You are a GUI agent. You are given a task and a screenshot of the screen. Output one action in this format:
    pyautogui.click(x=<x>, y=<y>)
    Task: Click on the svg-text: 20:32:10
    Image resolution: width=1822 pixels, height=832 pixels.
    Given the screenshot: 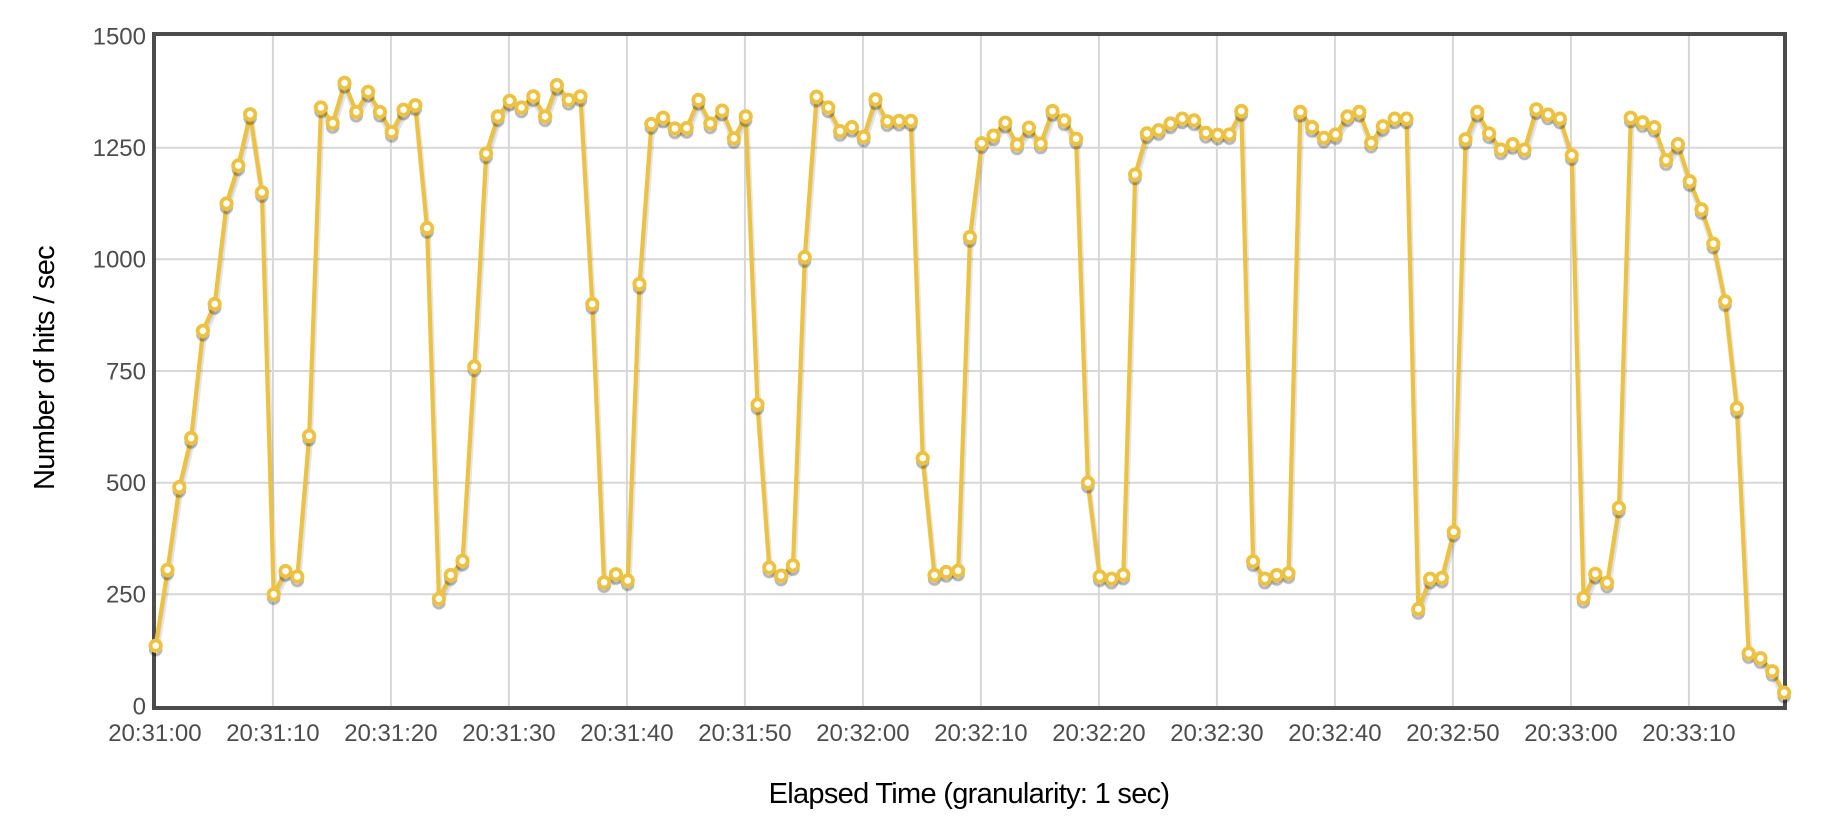 What is the action you would take?
    pyautogui.click(x=980, y=733)
    